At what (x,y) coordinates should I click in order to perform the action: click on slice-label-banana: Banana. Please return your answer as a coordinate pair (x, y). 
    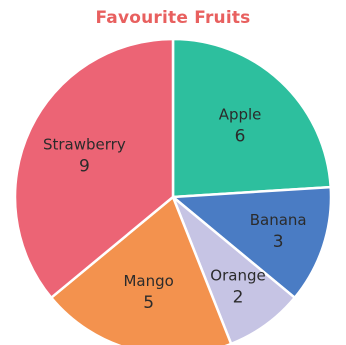
    Looking at the image, I should click on (278, 220).